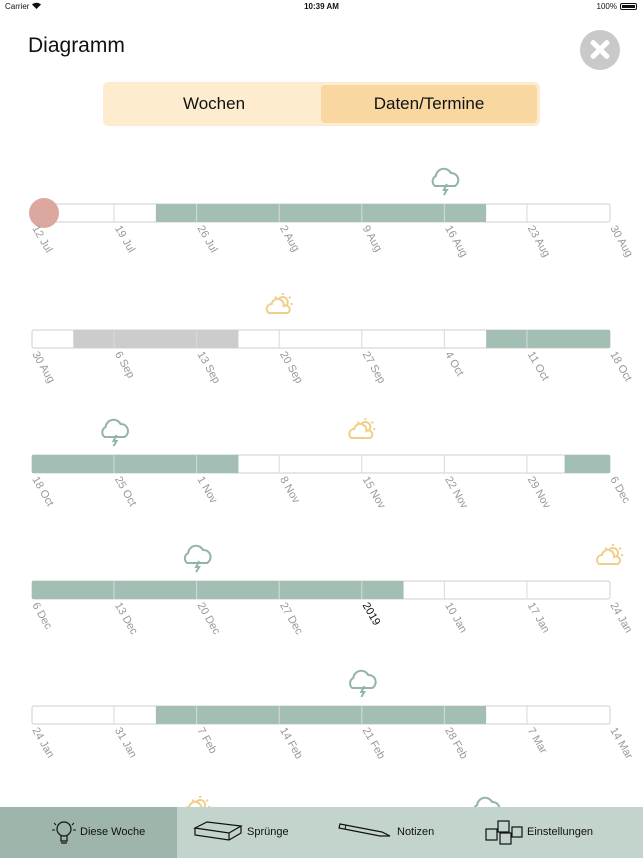 The image size is (643, 858). I want to click on date-tick-label: 27 Sep, so click(374, 368).